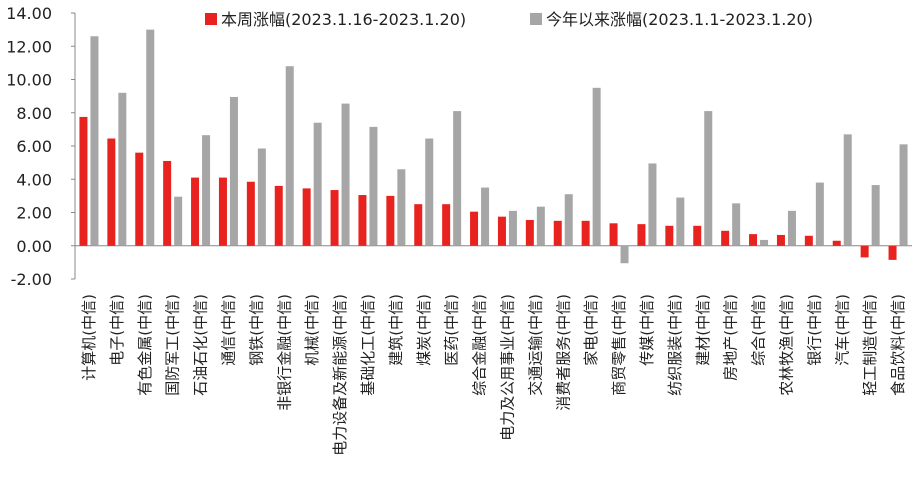 Image resolution: width=922 pixels, height=497 pixels. I want to click on y-tick-label: 12.00, so click(29, 46).